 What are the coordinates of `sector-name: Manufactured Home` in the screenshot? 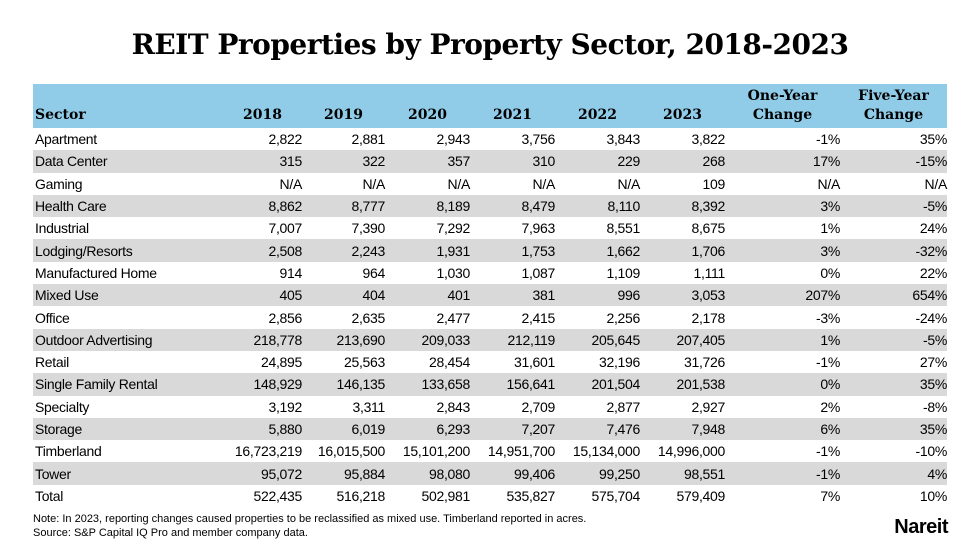 It's located at (96, 272).